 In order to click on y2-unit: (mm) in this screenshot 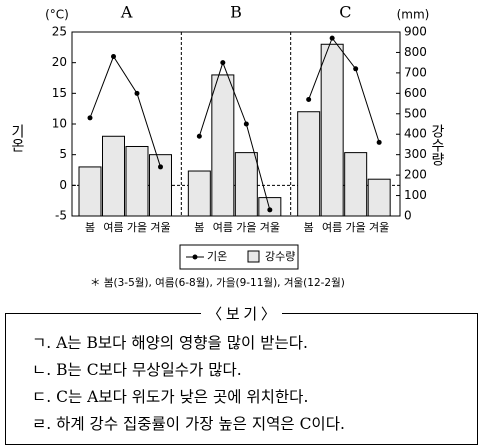, I will do `click(413, 15)`.